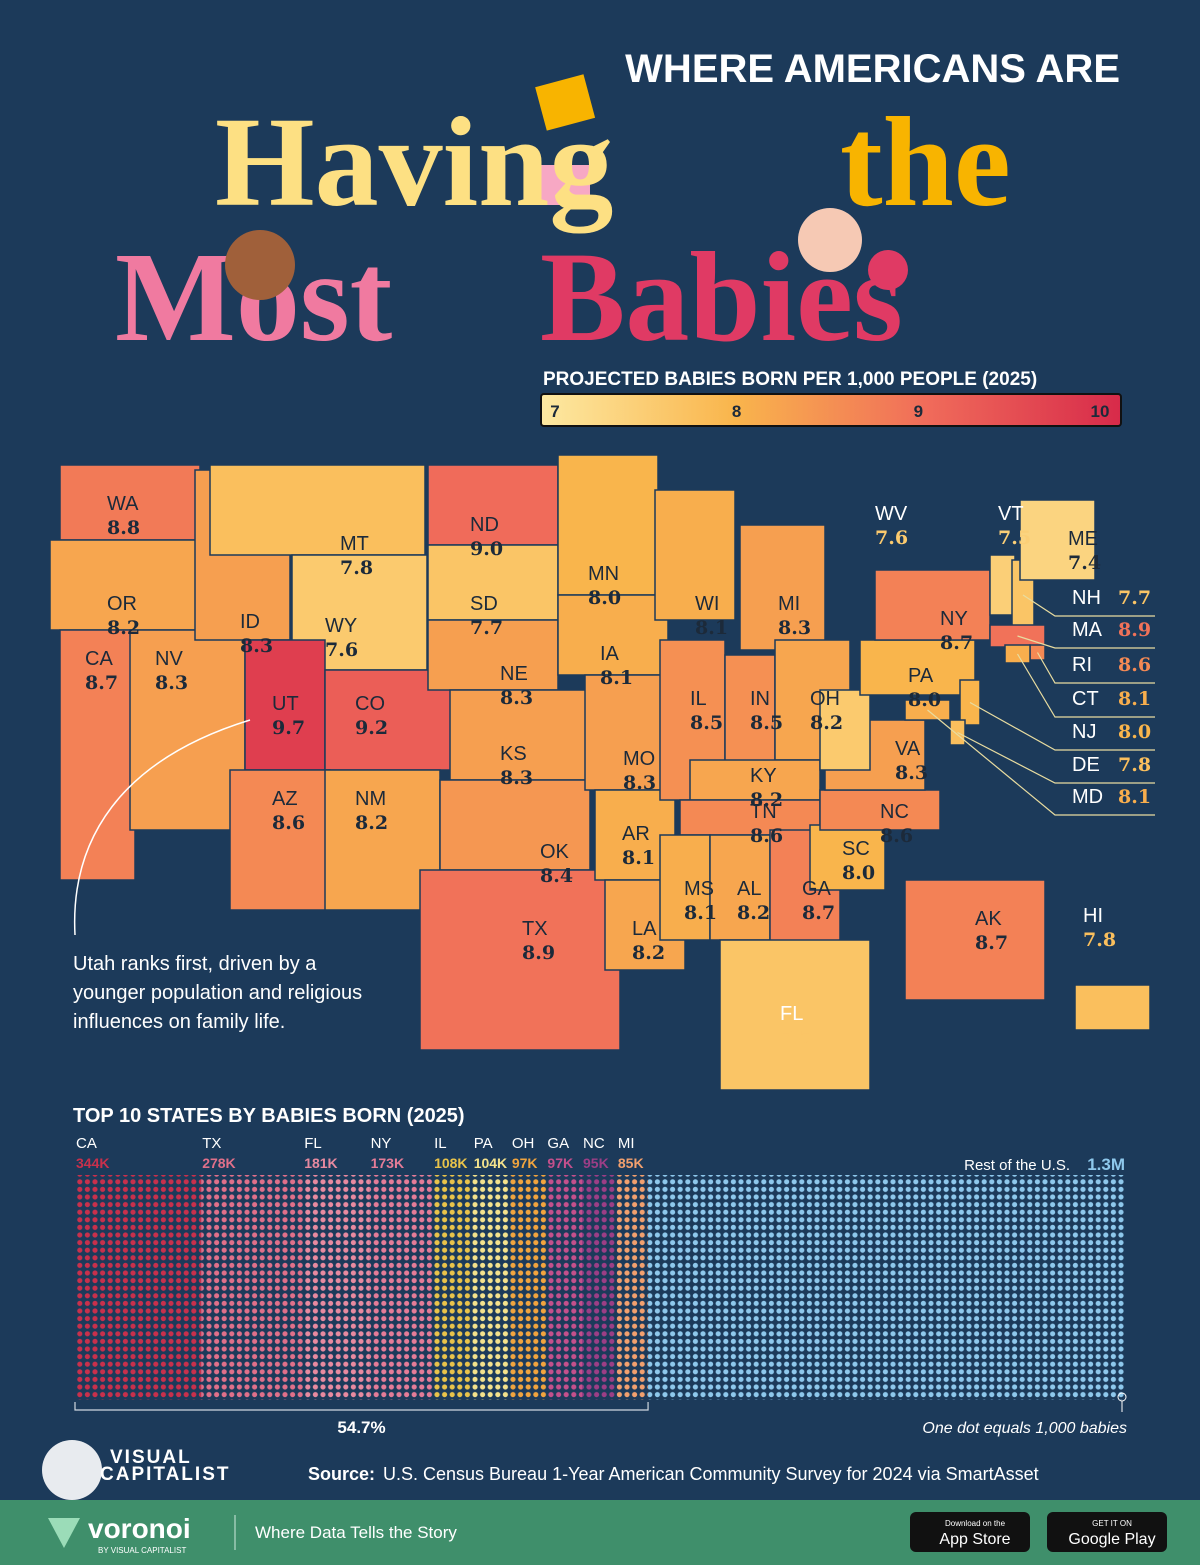  I want to click on dot-block-value: 85K, so click(631, 1163).